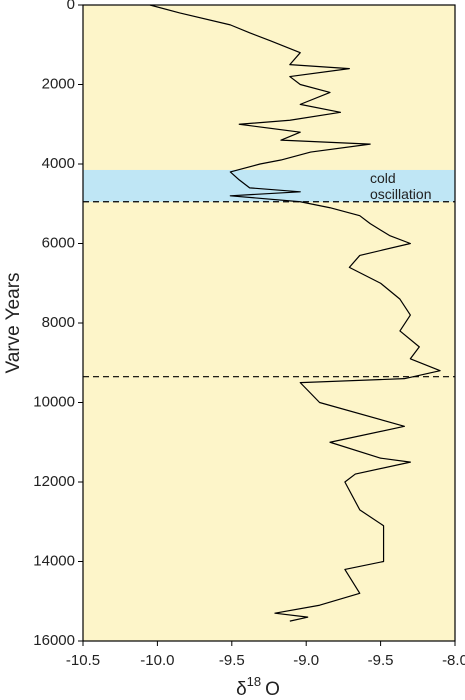 The width and height of the screenshot is (465, 700). What do you see at coordinates (254, 681) in the screenshot?
I see `x-label-sup: 18` at bounding box center [254, 681].